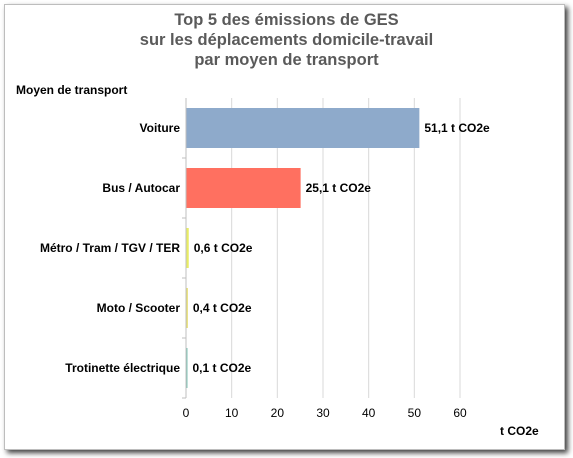 The image size is (573, 458). I want to click on value-label-4: 0,1 t CO2e, so click(222, 368).